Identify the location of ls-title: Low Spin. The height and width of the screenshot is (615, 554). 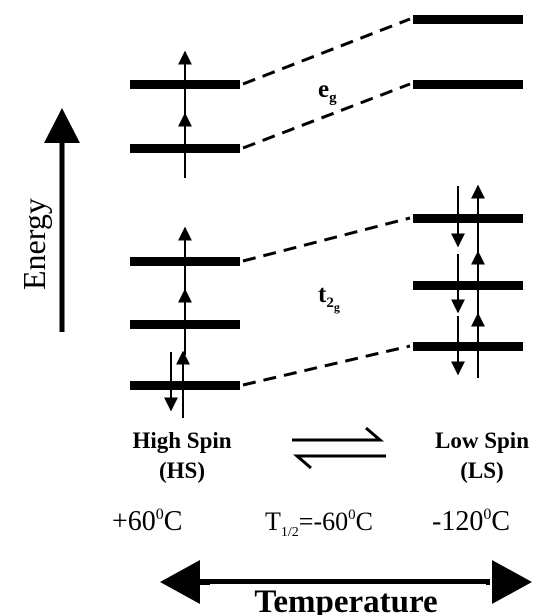
(482, 440).